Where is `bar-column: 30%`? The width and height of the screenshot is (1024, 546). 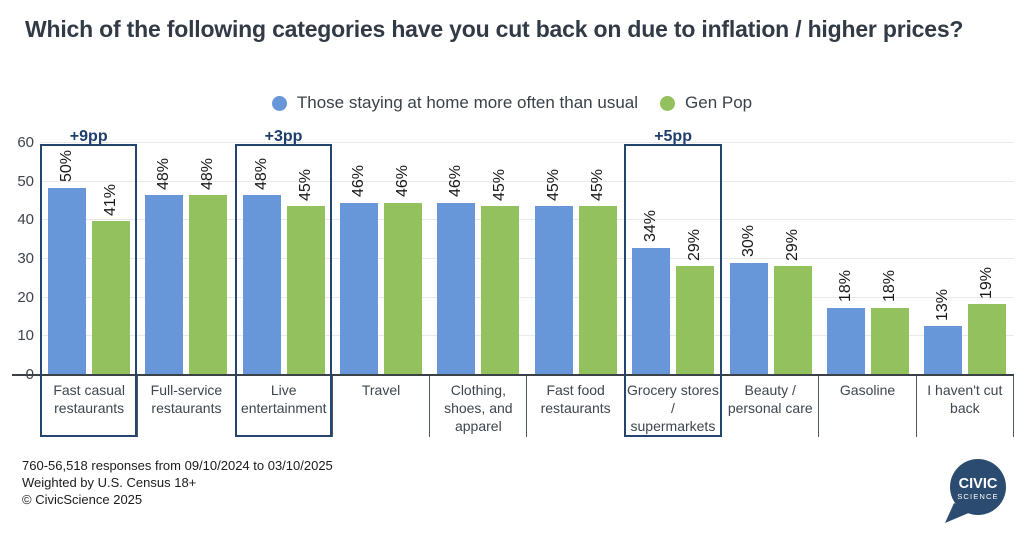 bar-column: 30% is located at coordinates (748, 259).